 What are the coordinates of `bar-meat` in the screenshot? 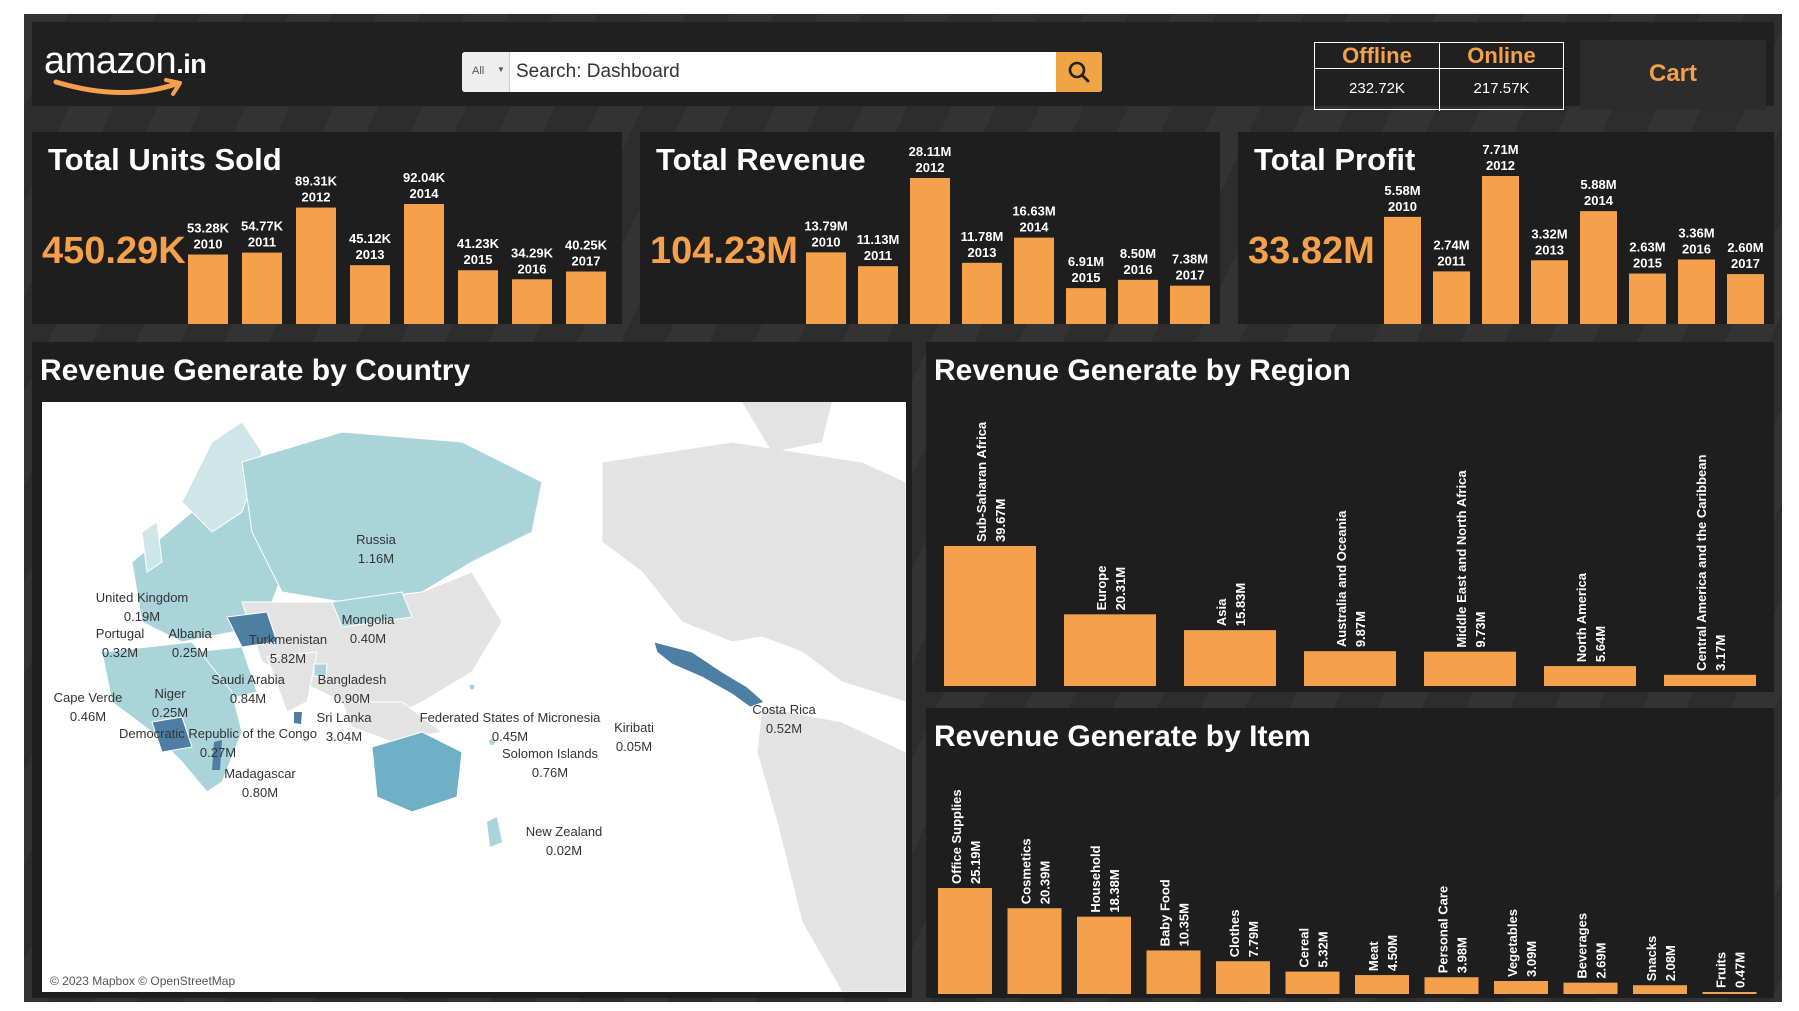 It's located at (1382, 984).